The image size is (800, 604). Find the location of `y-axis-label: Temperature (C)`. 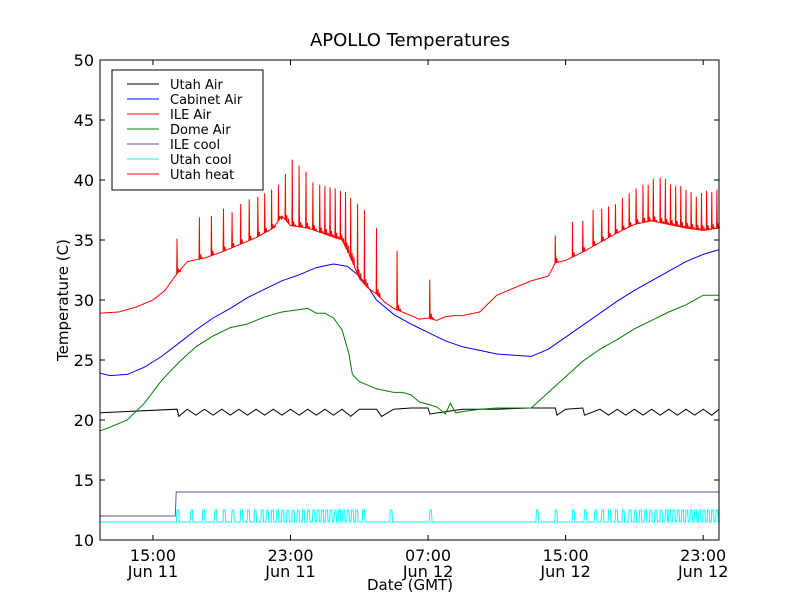

y-axis-label: Temperature (C) is located at coordinates (63, 300).